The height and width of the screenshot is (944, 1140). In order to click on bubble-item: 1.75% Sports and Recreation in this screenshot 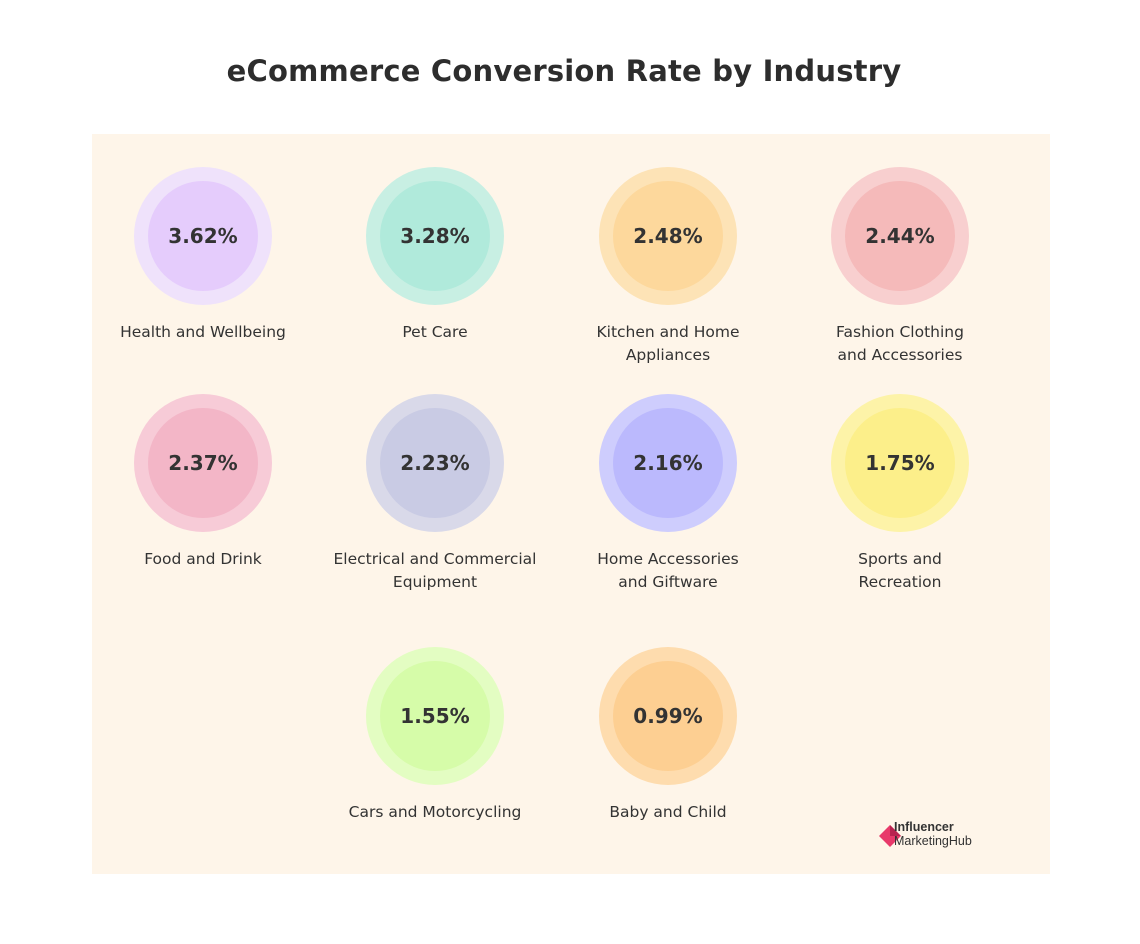, I will do `click(900, 494)`.